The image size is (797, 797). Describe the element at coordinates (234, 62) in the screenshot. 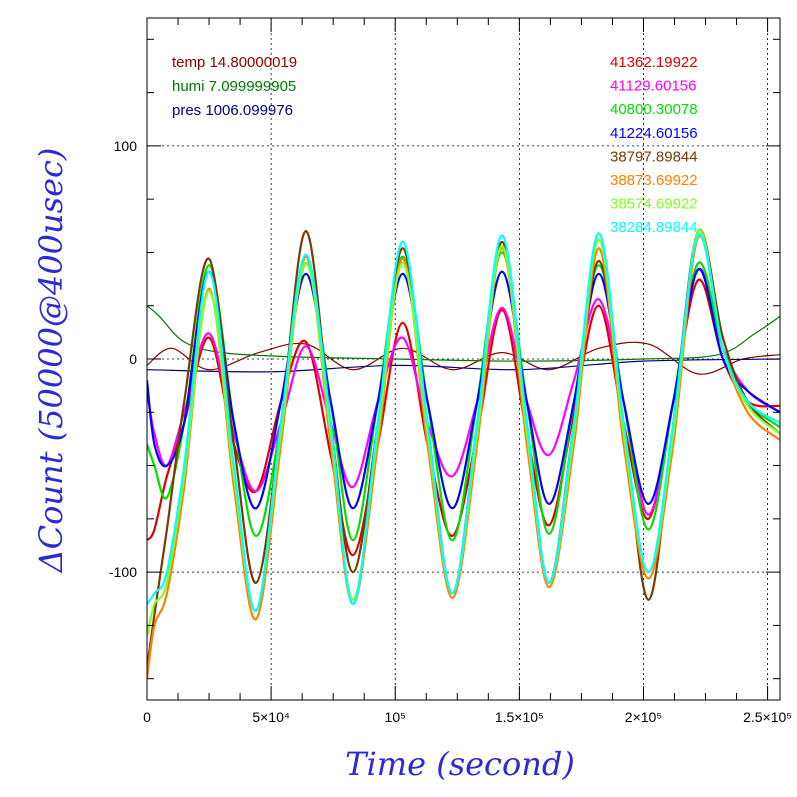

I see `legend-left-entry: temp 14.80000019` at that location.